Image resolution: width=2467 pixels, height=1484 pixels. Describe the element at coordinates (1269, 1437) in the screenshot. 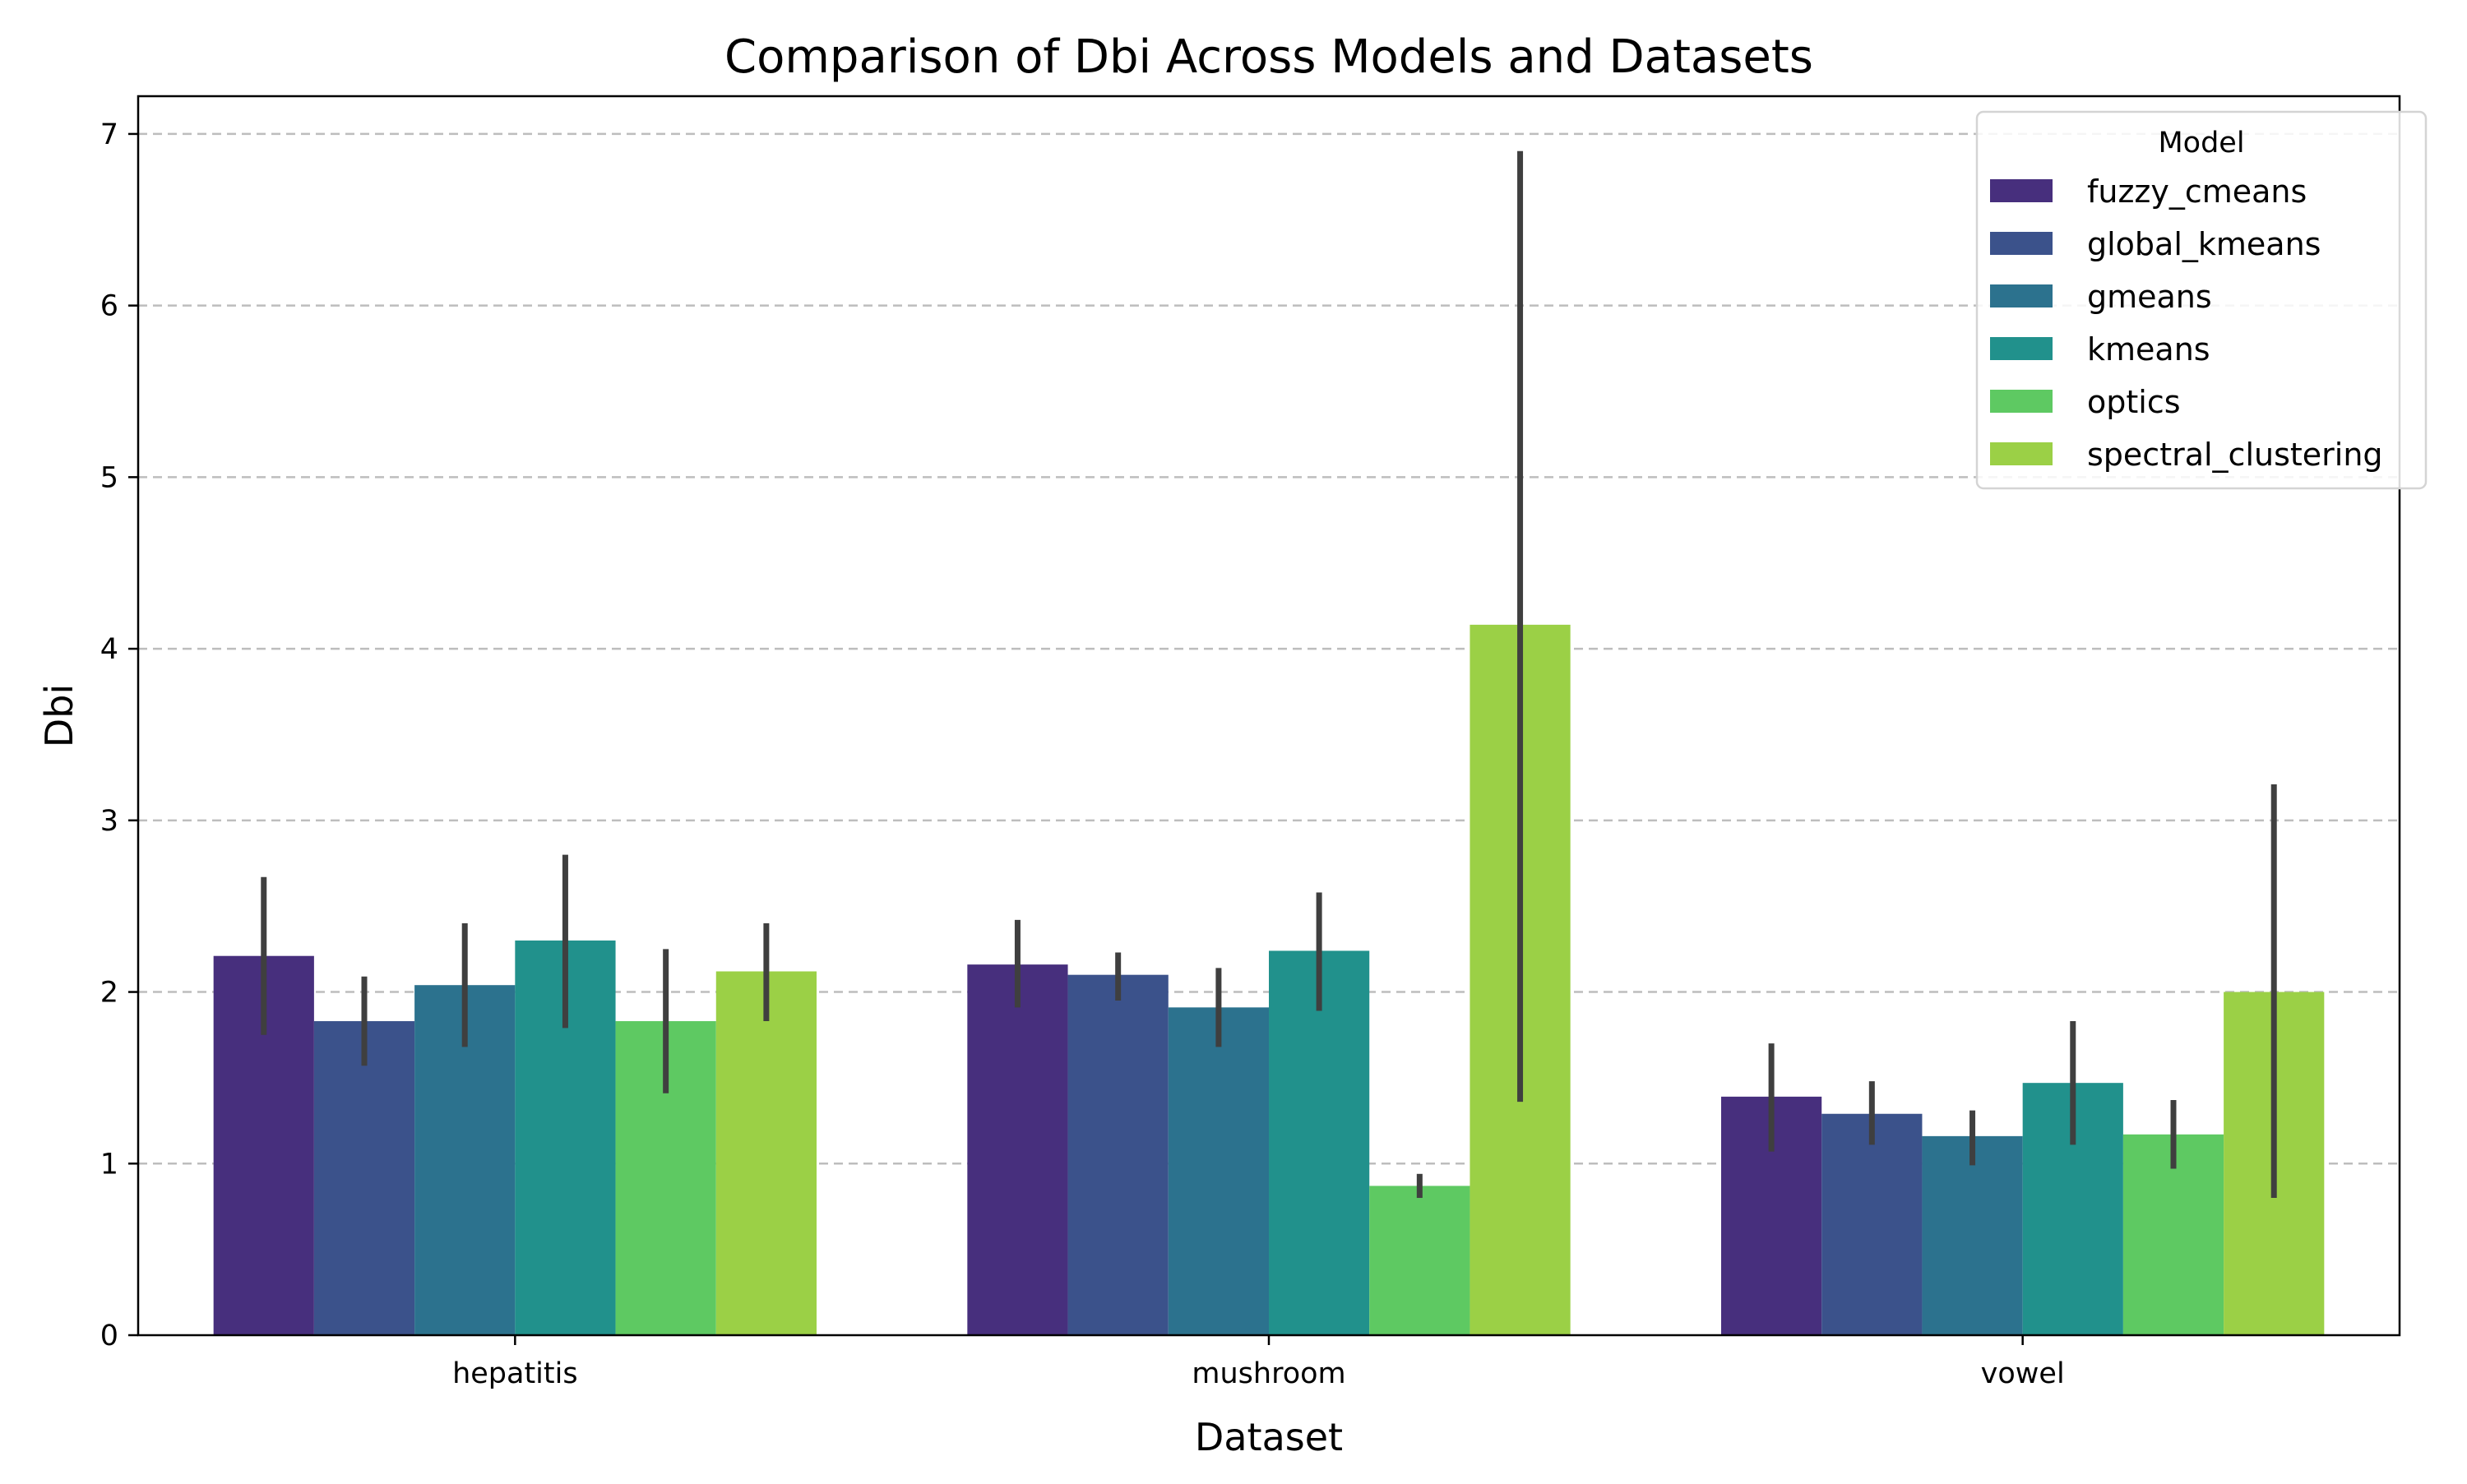

I see `x-axis-label: Dataset` at that location.